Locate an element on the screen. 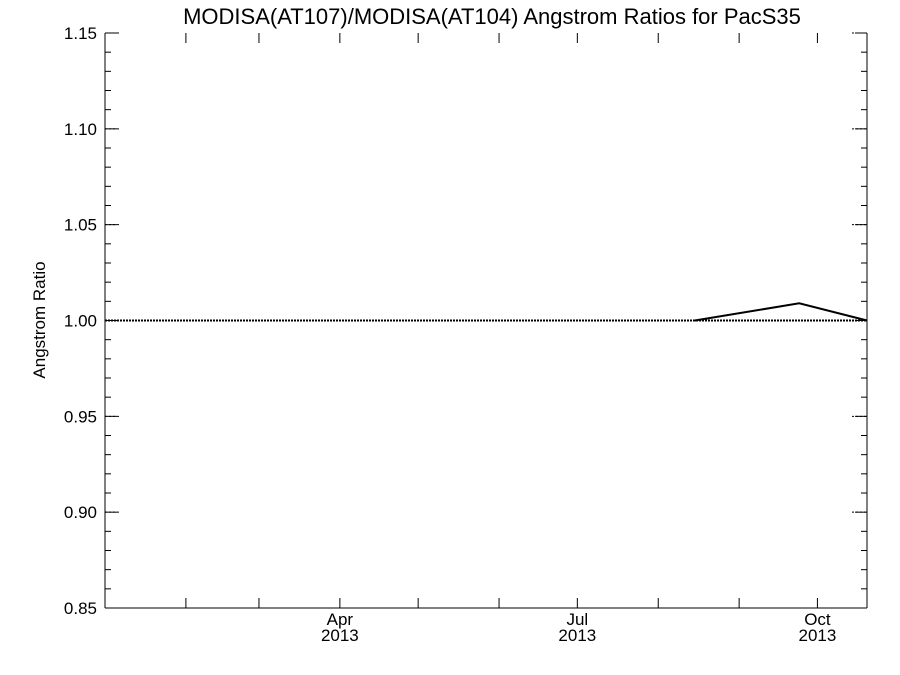 This screenshot has width=900, height=675. x-tick-label-month: Oct is located at coordinates (817, 619).